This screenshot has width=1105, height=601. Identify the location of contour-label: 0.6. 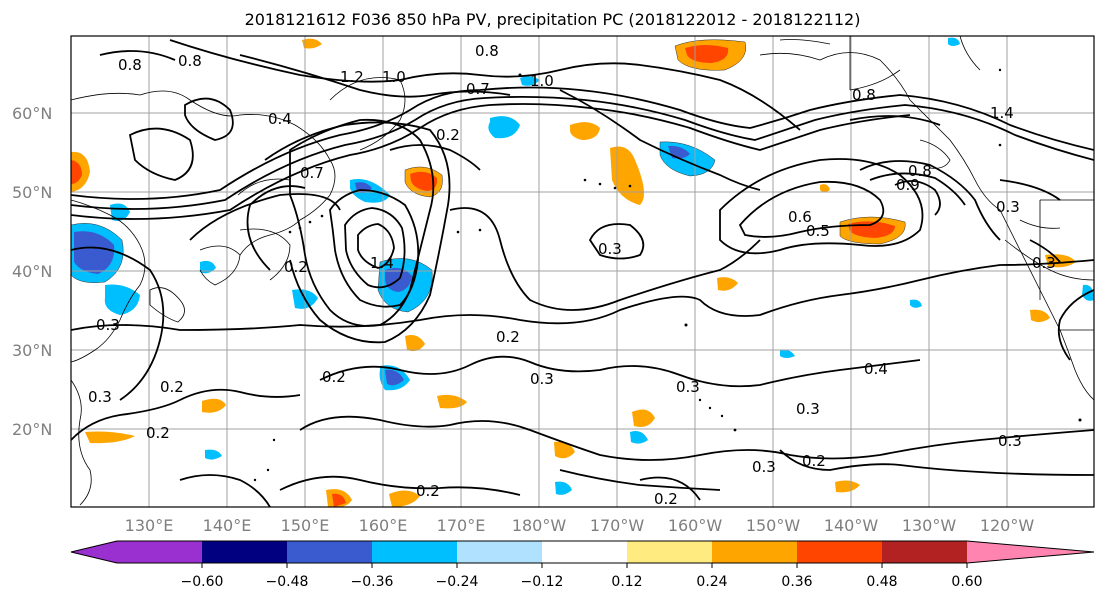
(800, 217).